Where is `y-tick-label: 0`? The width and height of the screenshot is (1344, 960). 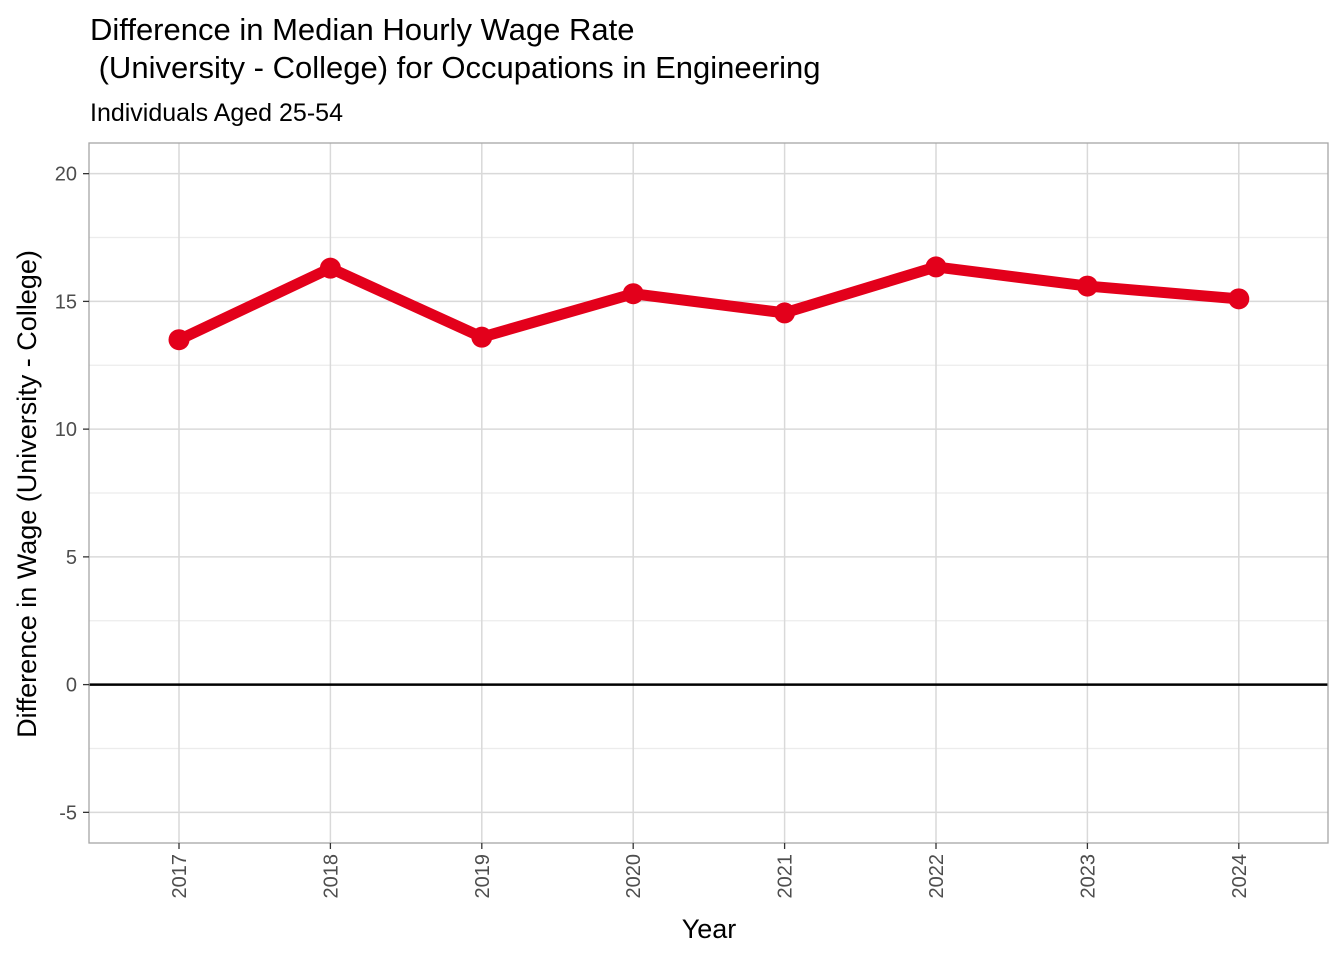
y-tick-label: 0 is located at coordinates (71, 686).